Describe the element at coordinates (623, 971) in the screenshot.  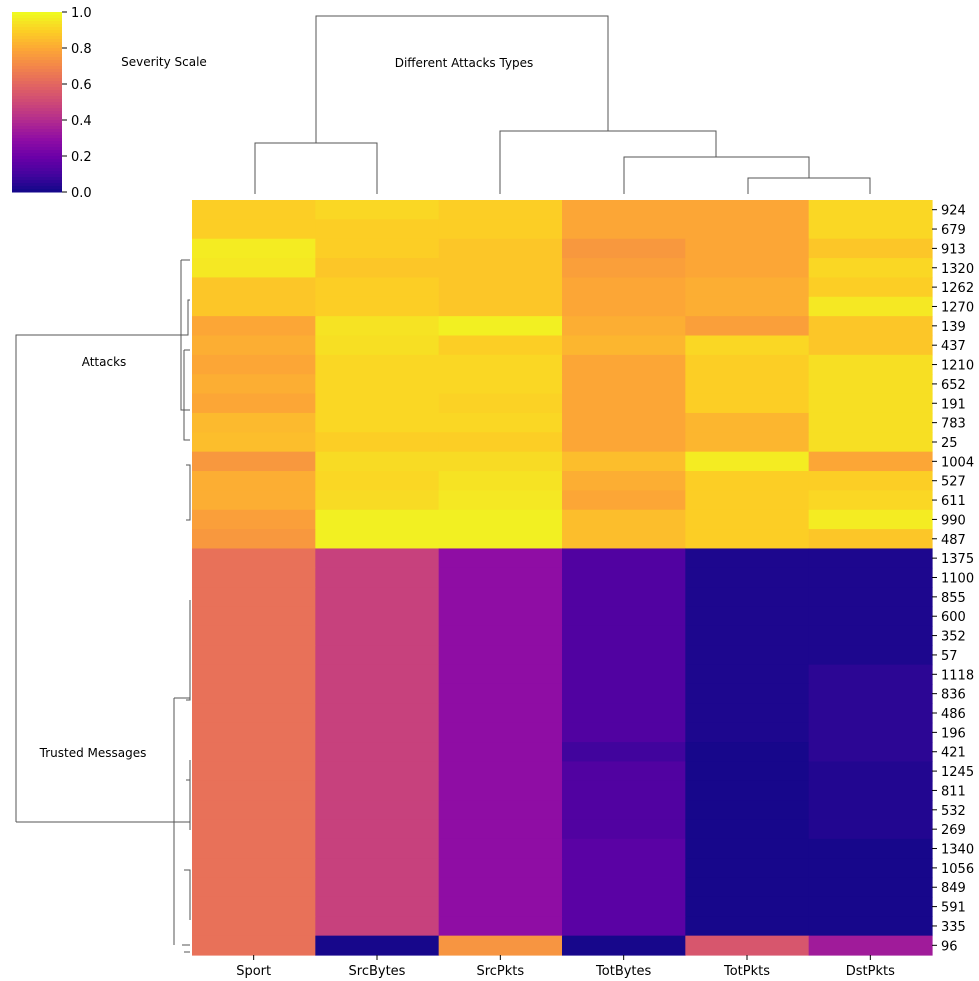
I see `x-tick-label: TotBytes` at that location.